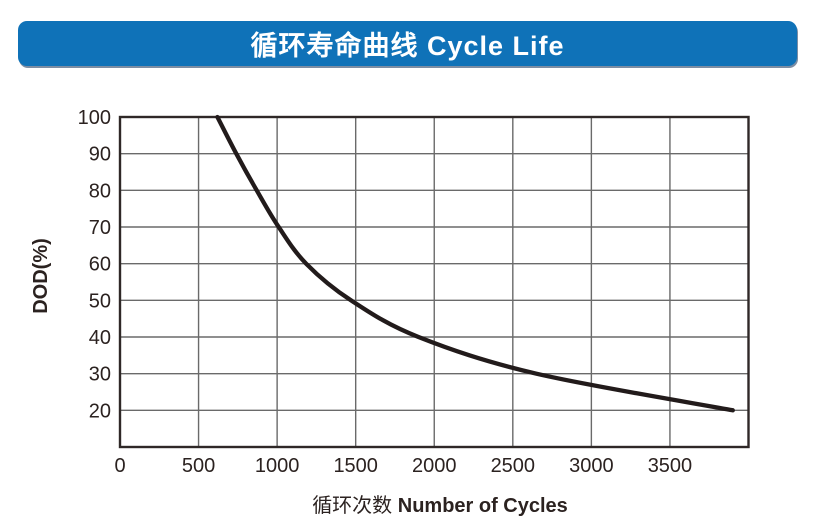 The width and height of the screenshot is (815, 529). What do you see at coordinates (100, 265) in the screenshot?
I see `y-tick-label-60: 60` at bounding box center [100, 265].